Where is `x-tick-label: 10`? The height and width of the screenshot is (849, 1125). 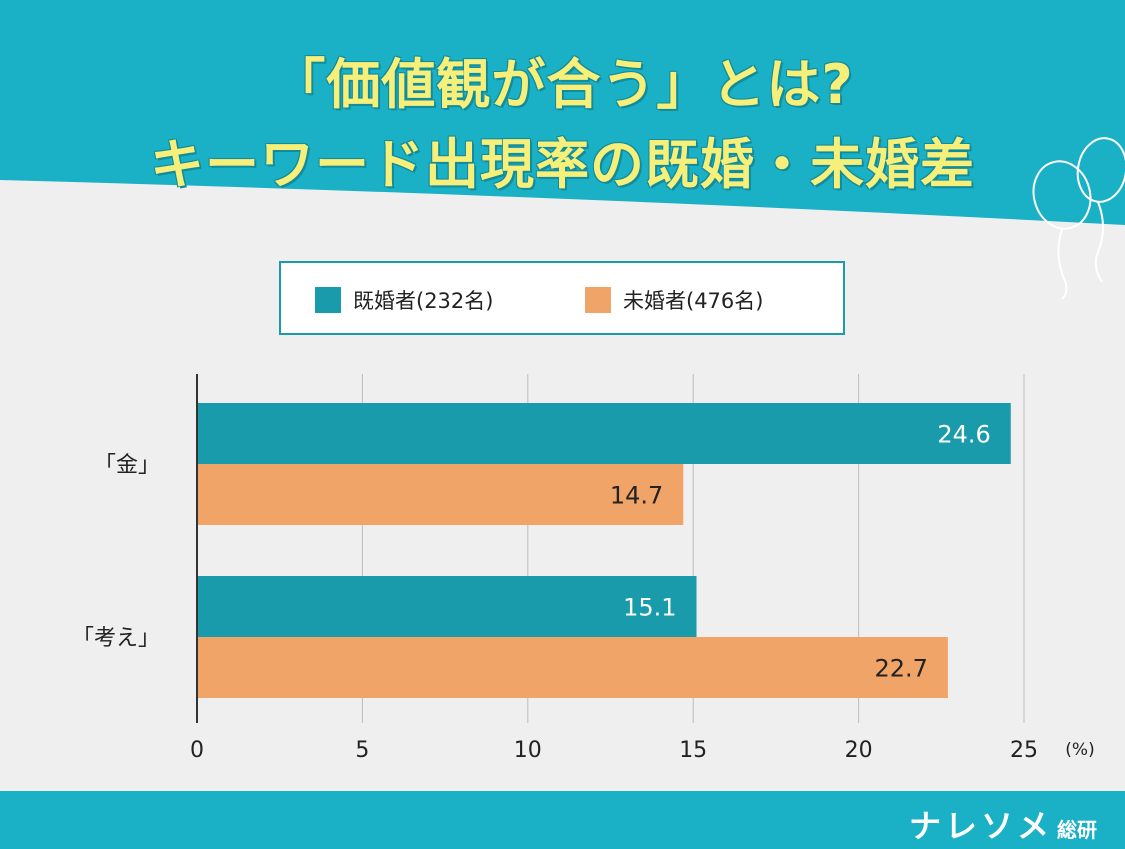
x-tick-label: 10 is located at coordinates (528, 750).